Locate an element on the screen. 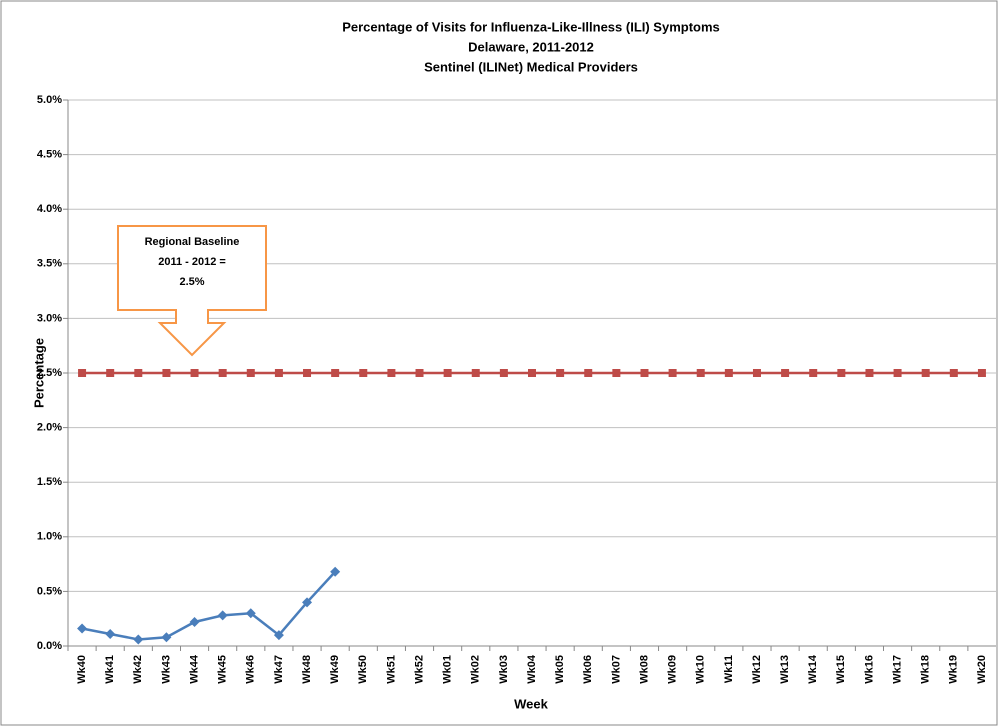 This screenshot has height=727, width=999. x-tick-label: Wk02 is located at coordinates (476, 669).